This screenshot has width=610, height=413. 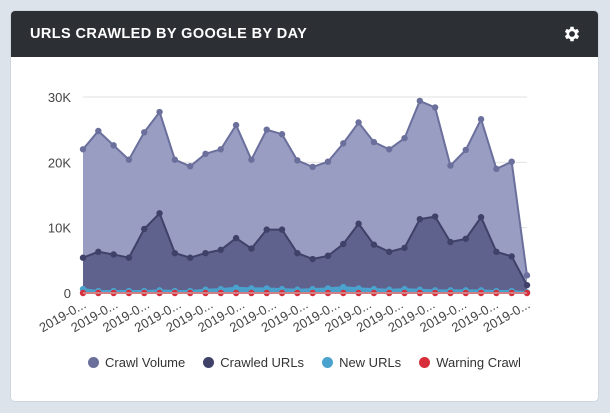 I want to click on legend-label: Crawl Volume, so click(x=145, y=362).